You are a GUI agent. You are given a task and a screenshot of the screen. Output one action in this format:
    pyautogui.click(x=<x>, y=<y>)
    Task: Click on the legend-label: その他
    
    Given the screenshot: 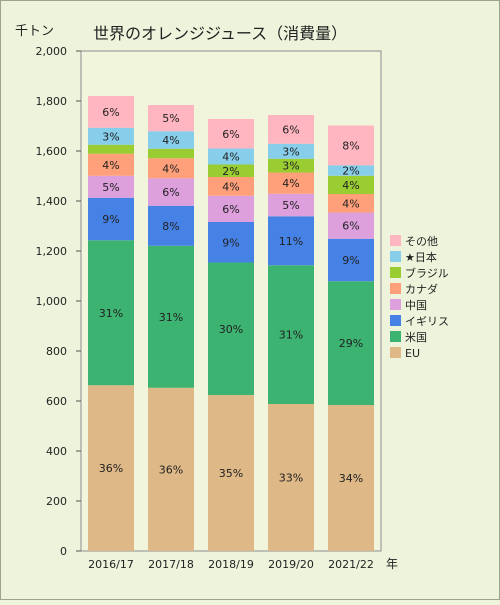 What is the action you would take?
    pyautogui.click(x=421, y=241)
    